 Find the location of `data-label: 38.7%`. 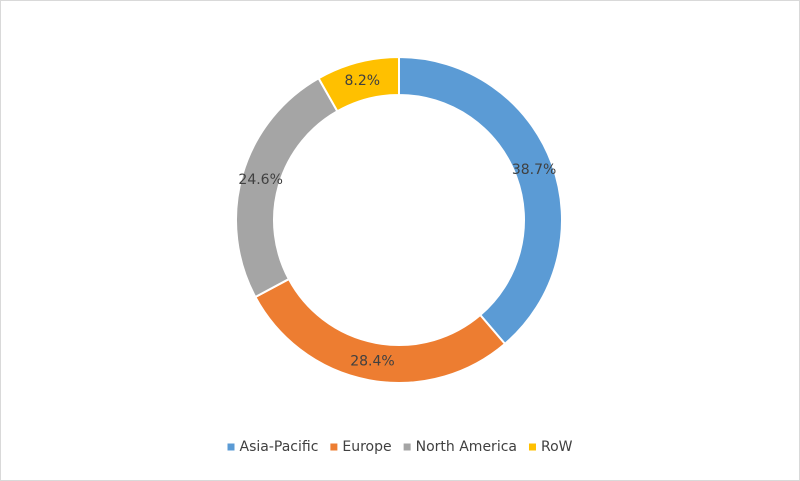

data-label: 38.7% is located at coordinates (534, 170).